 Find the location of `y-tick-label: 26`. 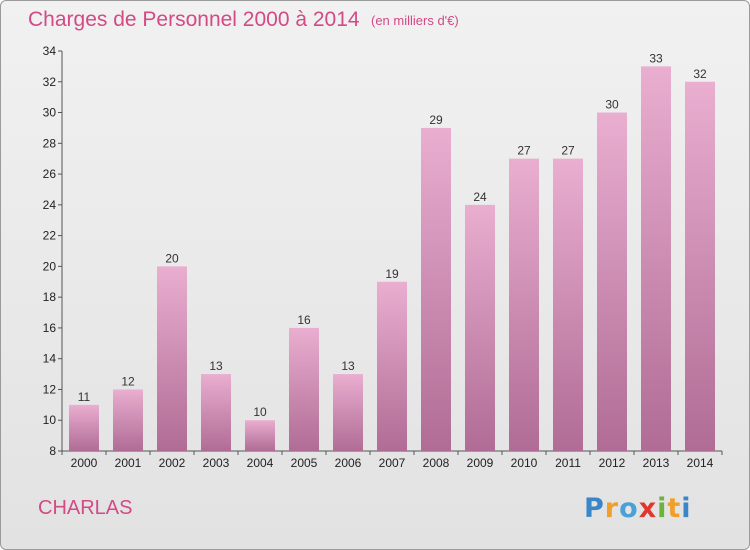

y-tick-label: 26 is located at coordinates (50, 174).